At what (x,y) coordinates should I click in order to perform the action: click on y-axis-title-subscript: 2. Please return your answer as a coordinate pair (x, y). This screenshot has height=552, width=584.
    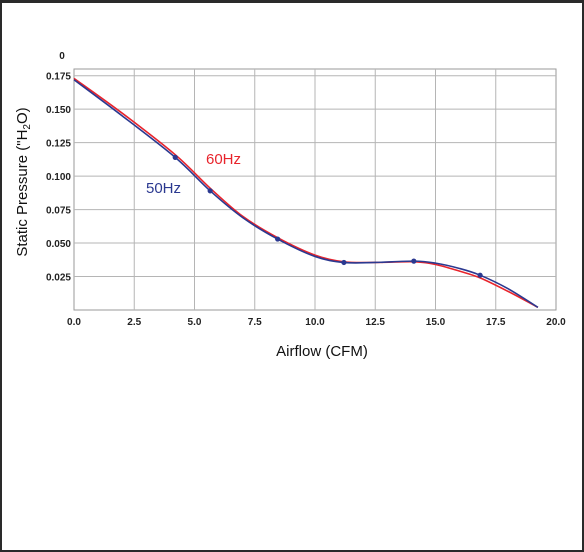
    Looking at the image, I should click on (27, 127).